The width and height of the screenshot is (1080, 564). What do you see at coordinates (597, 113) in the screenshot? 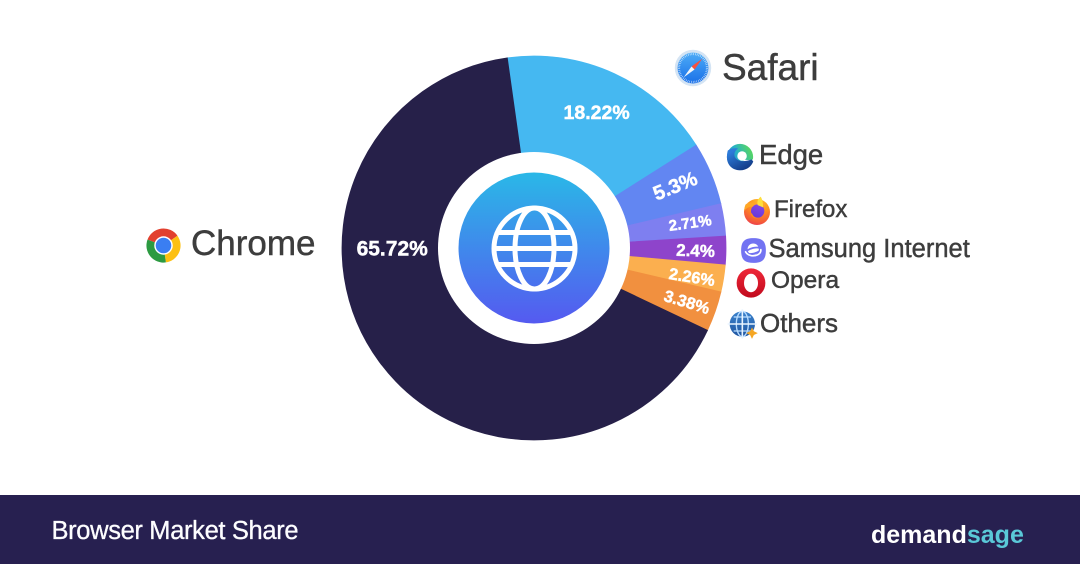
I see `svg-text: 18.22%` at bounding box center [597, 113].